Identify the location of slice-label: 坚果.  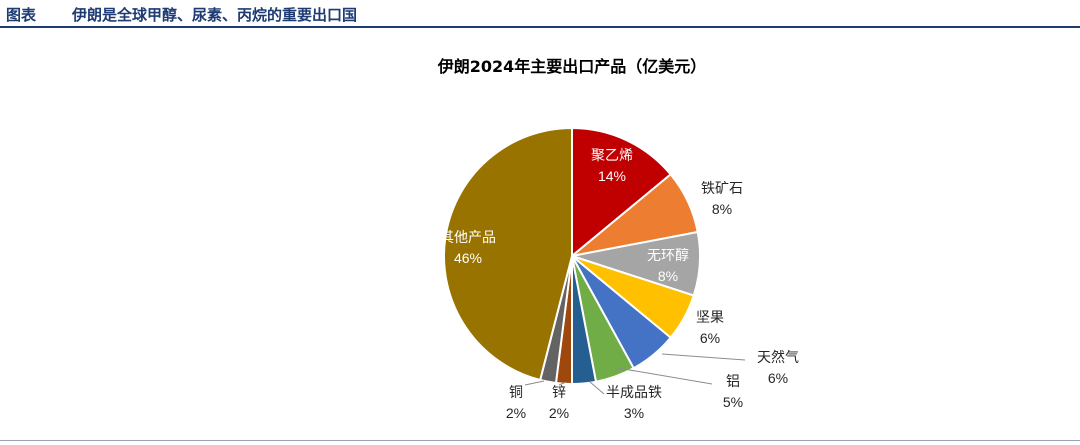
(710, 318).